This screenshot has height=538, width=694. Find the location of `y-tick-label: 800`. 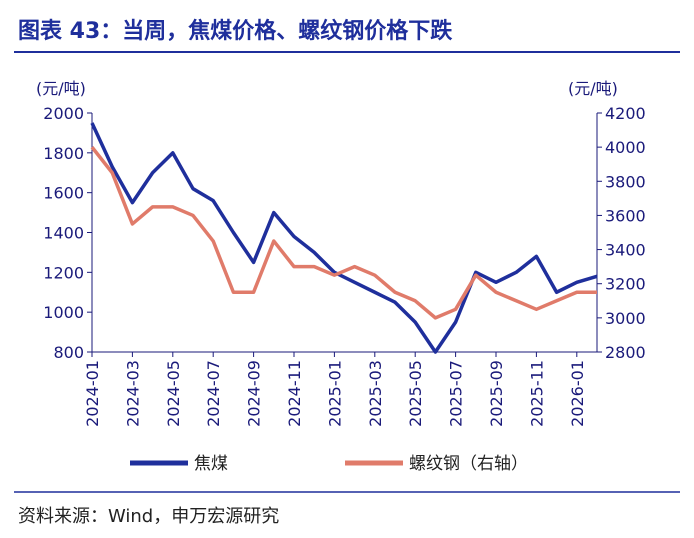

y-tick-label: 800 is located at coordinates (68, 352).